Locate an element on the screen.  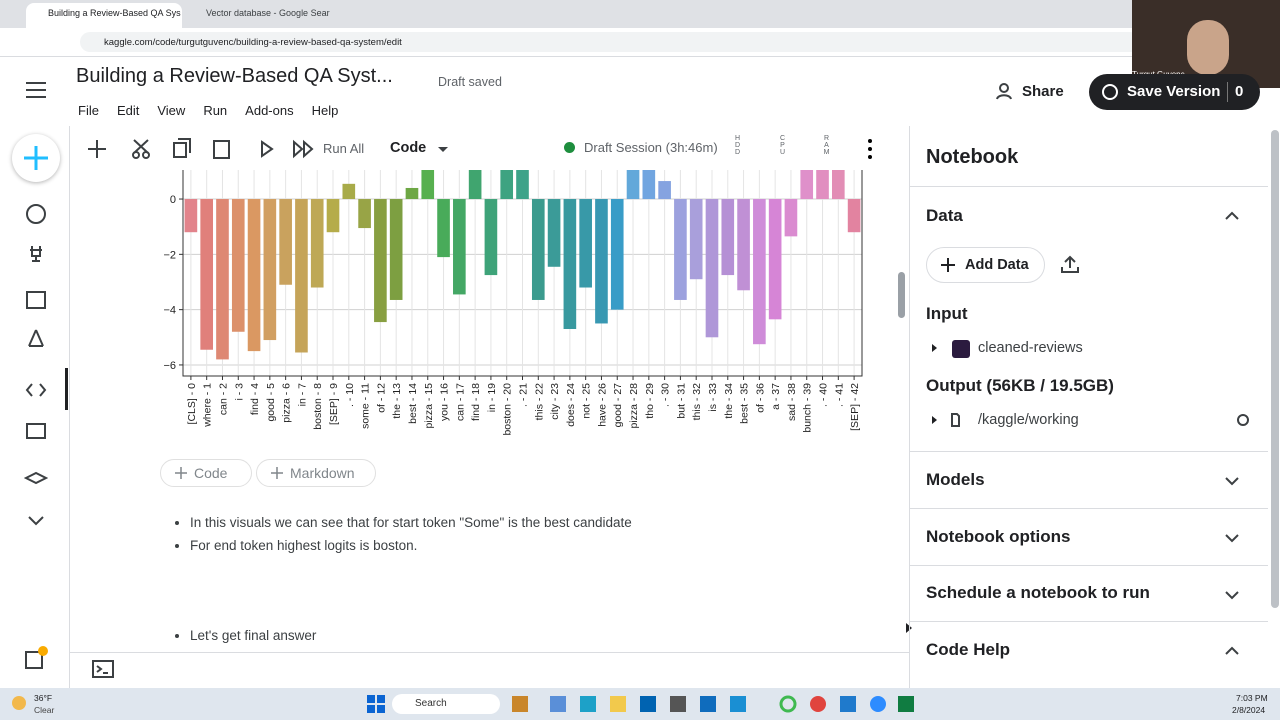
plus-icon is located at coordinates (948, 265).